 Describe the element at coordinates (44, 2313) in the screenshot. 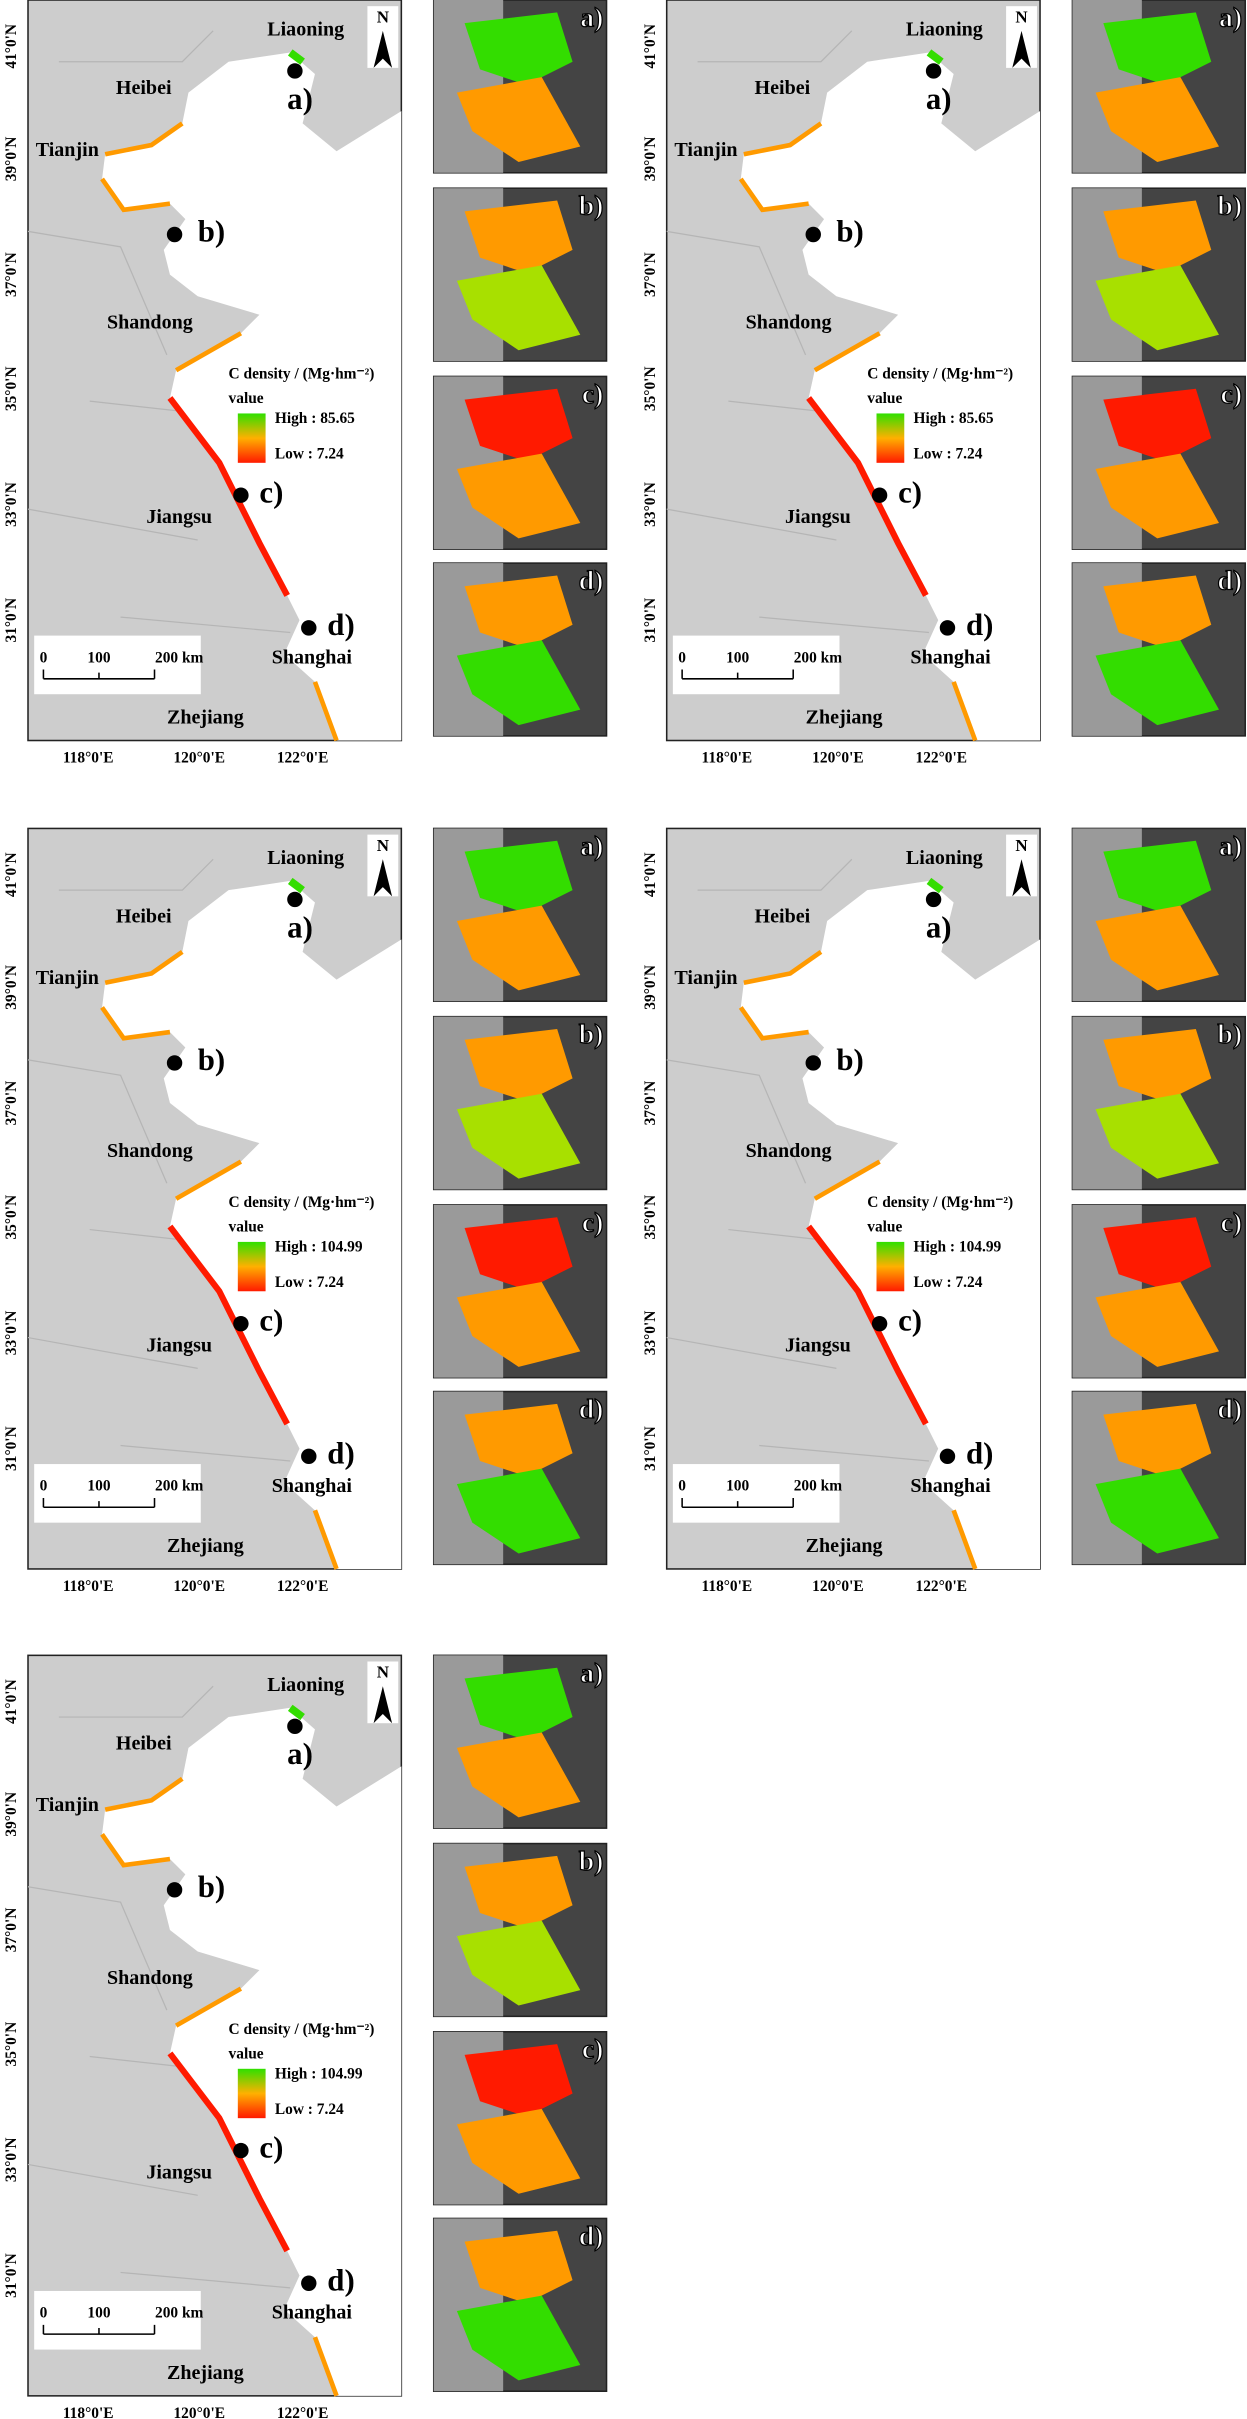

I see `scale-label: 0` at that location.